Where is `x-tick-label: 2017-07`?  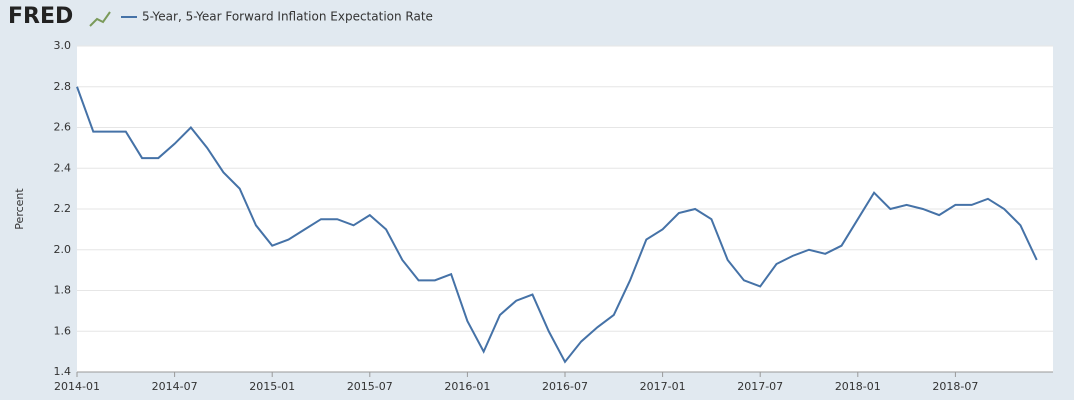 x-tick-label: 2017-07 is located at coordinates (760, 386).